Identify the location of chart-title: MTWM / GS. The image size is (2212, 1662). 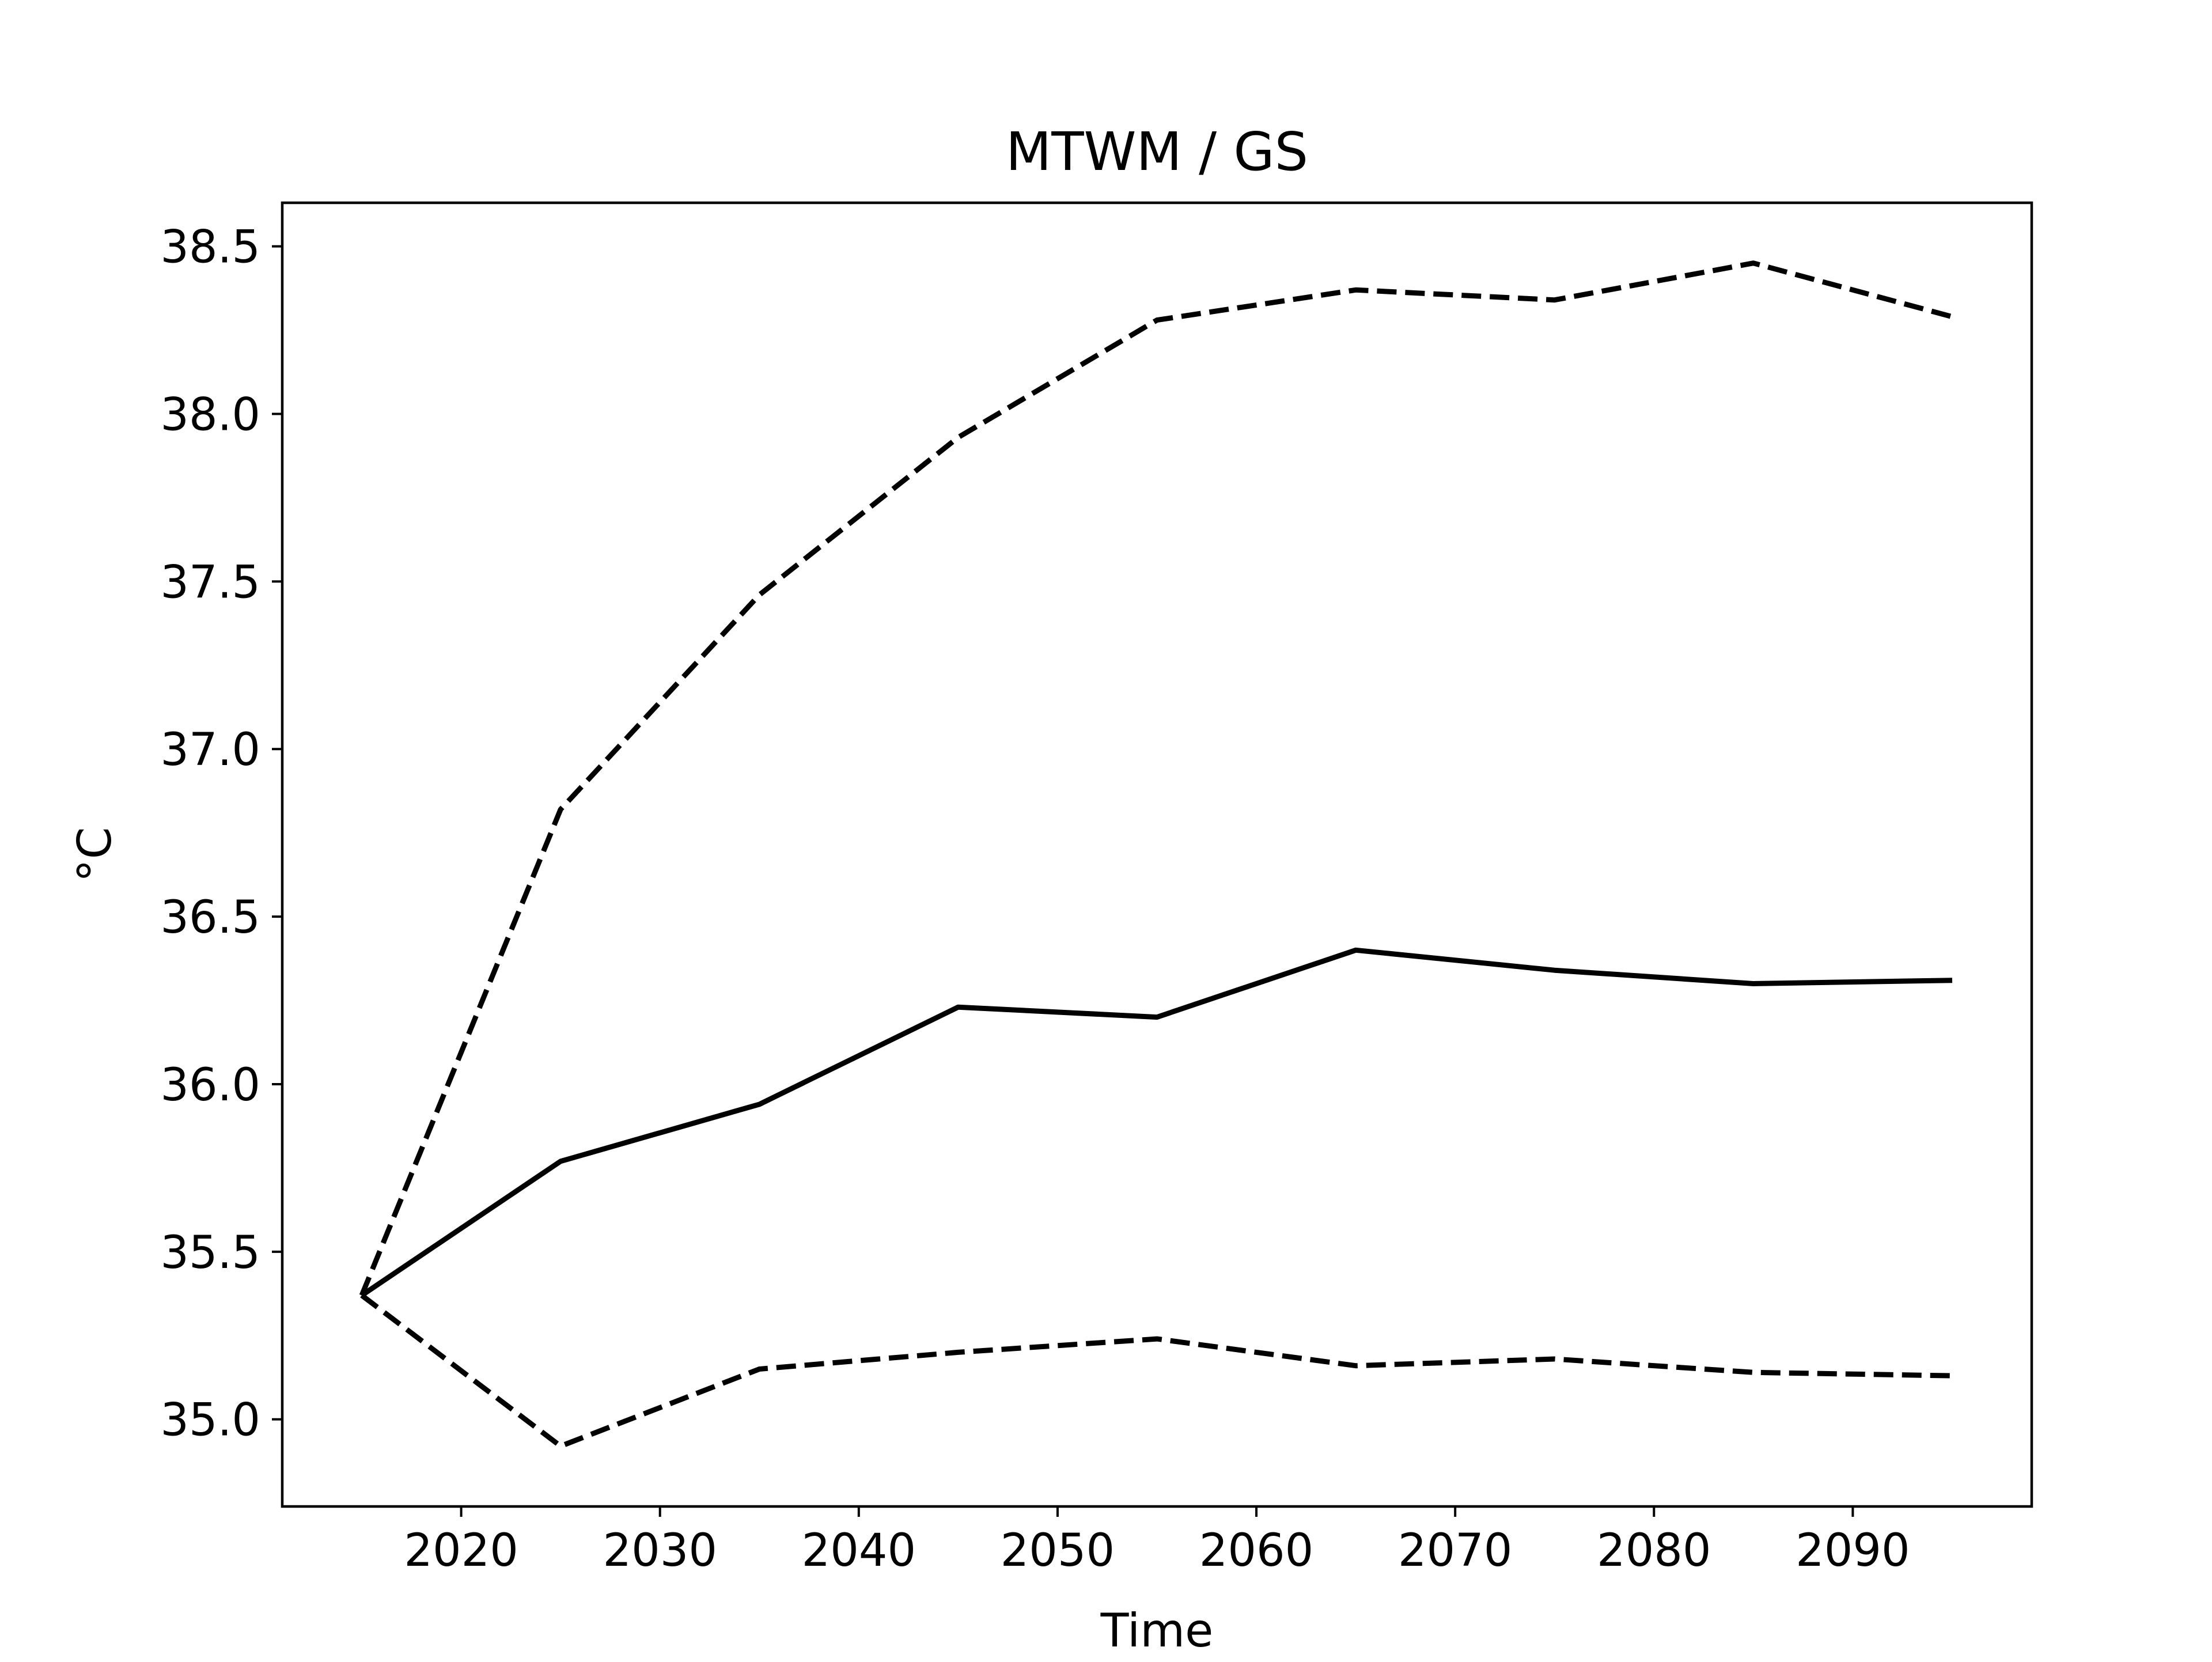
(1157, 152).